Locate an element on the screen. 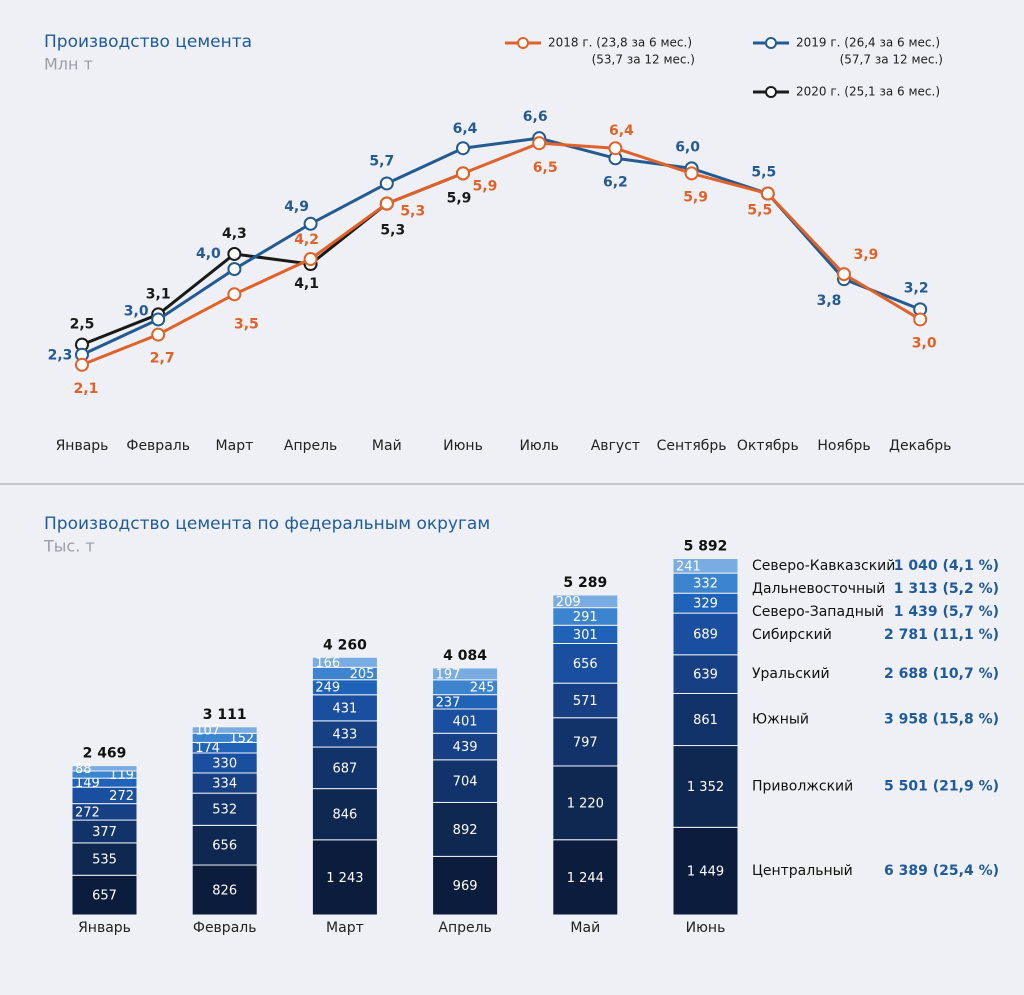  legend-summary: 3 958 (15,8 %) is located at coordinates (941, 719).